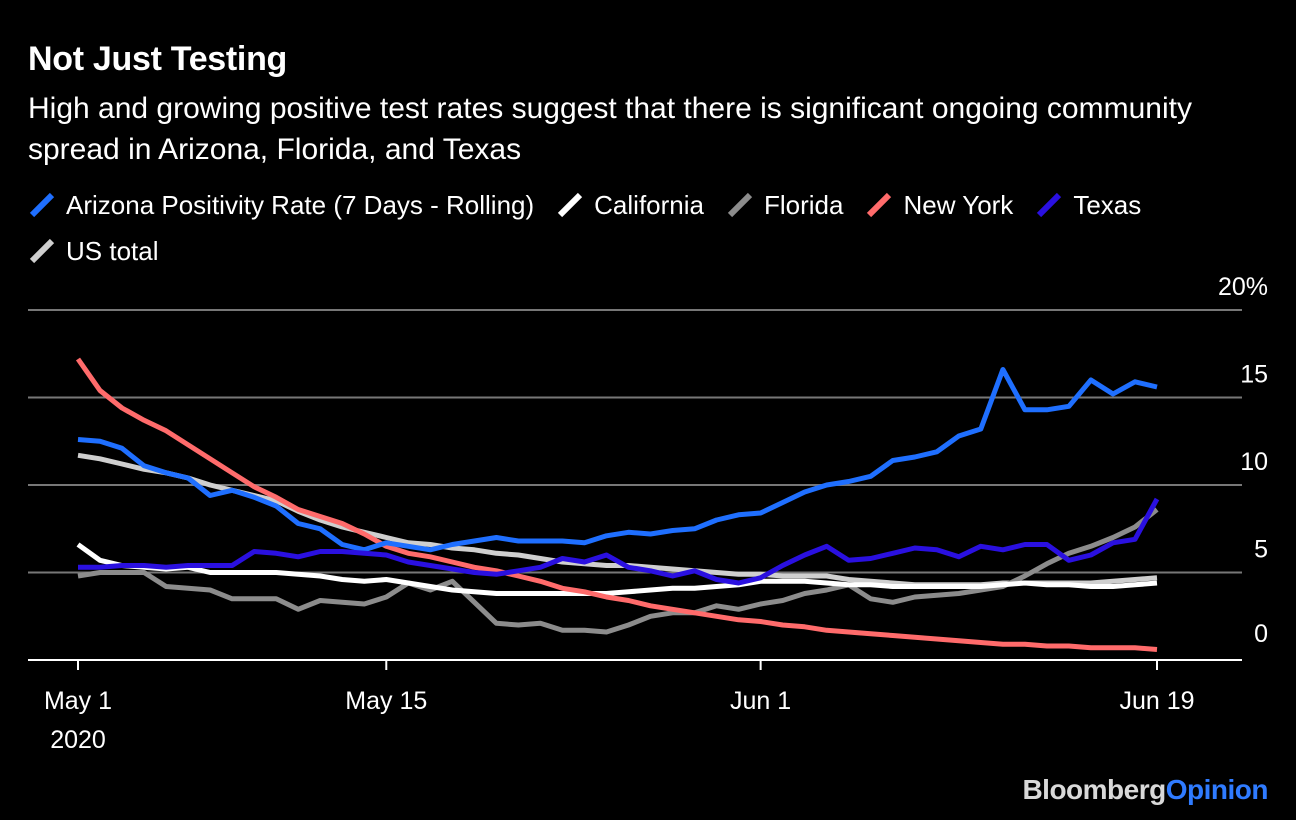 This screenshot has height=820, width=1296. I want to click on legend-label-texas: Texas, so click(1107, 204).